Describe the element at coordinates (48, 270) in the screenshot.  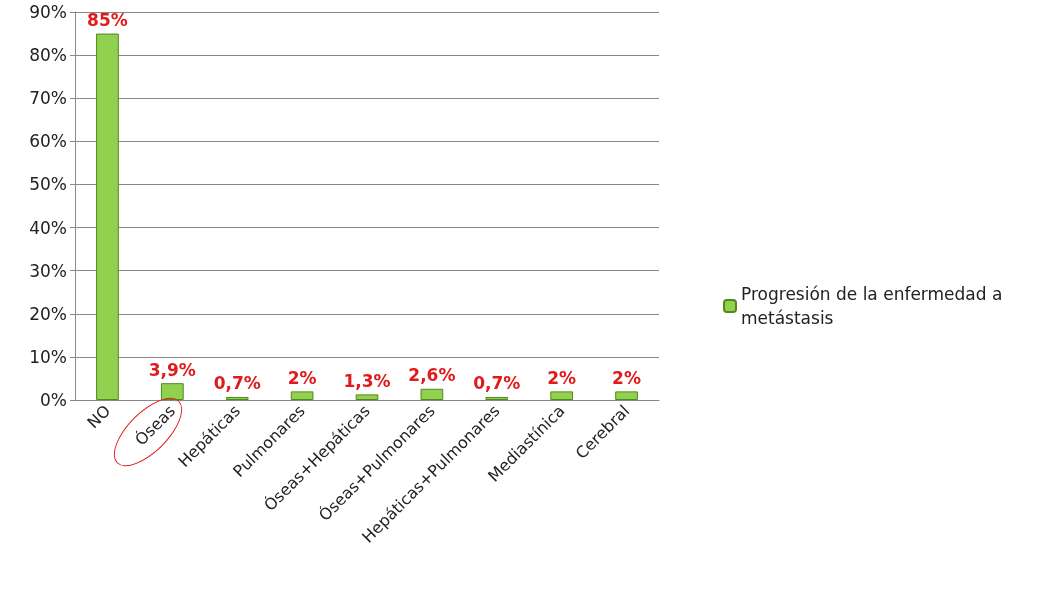
I see `y-tick-label: 30%` at that location.